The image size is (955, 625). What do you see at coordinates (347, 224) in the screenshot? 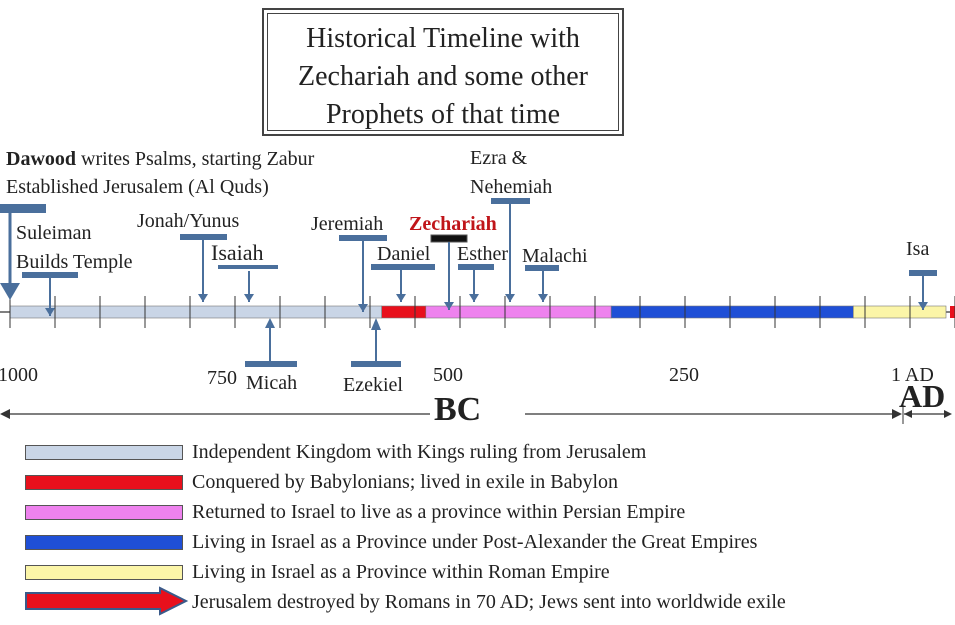
I see `jeremiah-label: Jeremiah` at bounding box center [347, 224].